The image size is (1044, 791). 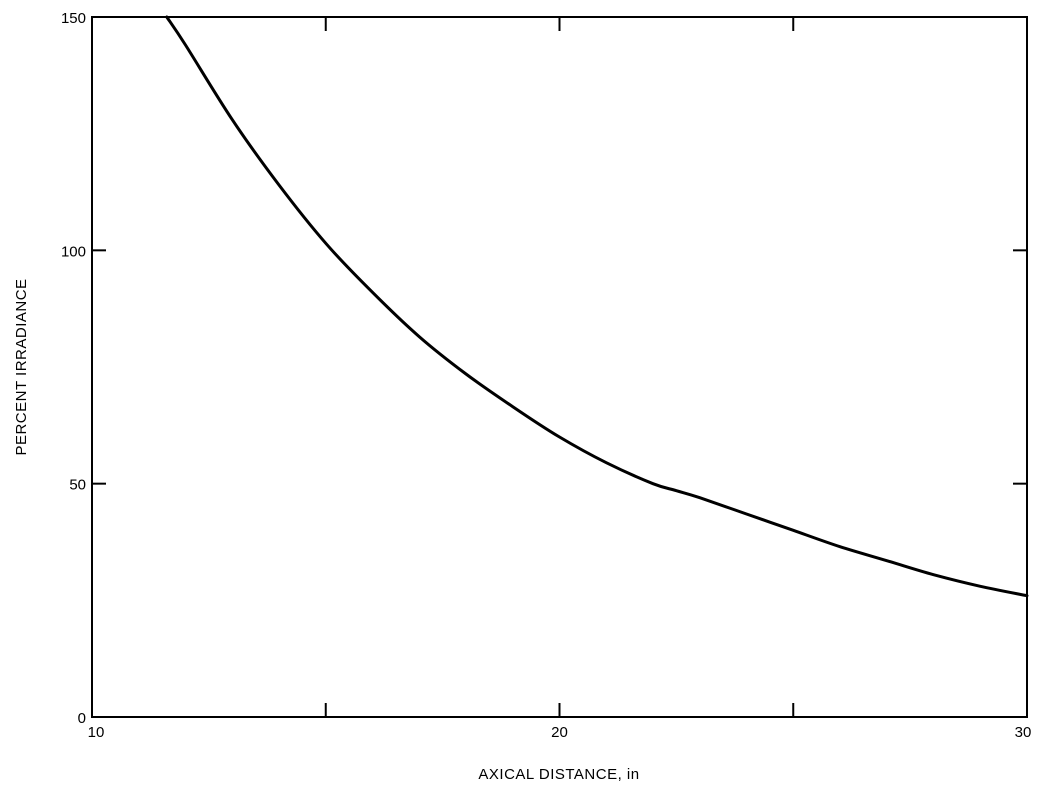 What do you see at coordinates (96, 732) in the screenshot?
I see `x-tick-label: 10` at bounding box center [96, 732].